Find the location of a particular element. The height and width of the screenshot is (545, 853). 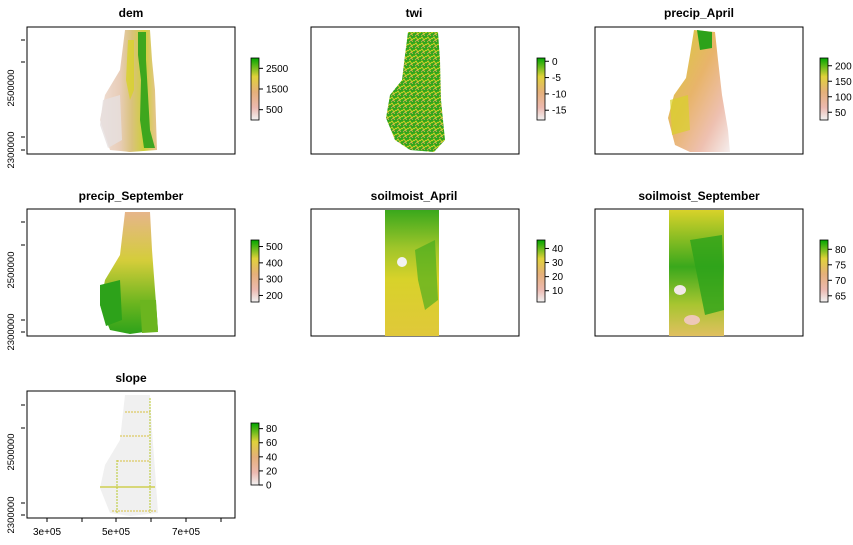

panel-title: soilmoist_April is located at coordinates (414, 196).